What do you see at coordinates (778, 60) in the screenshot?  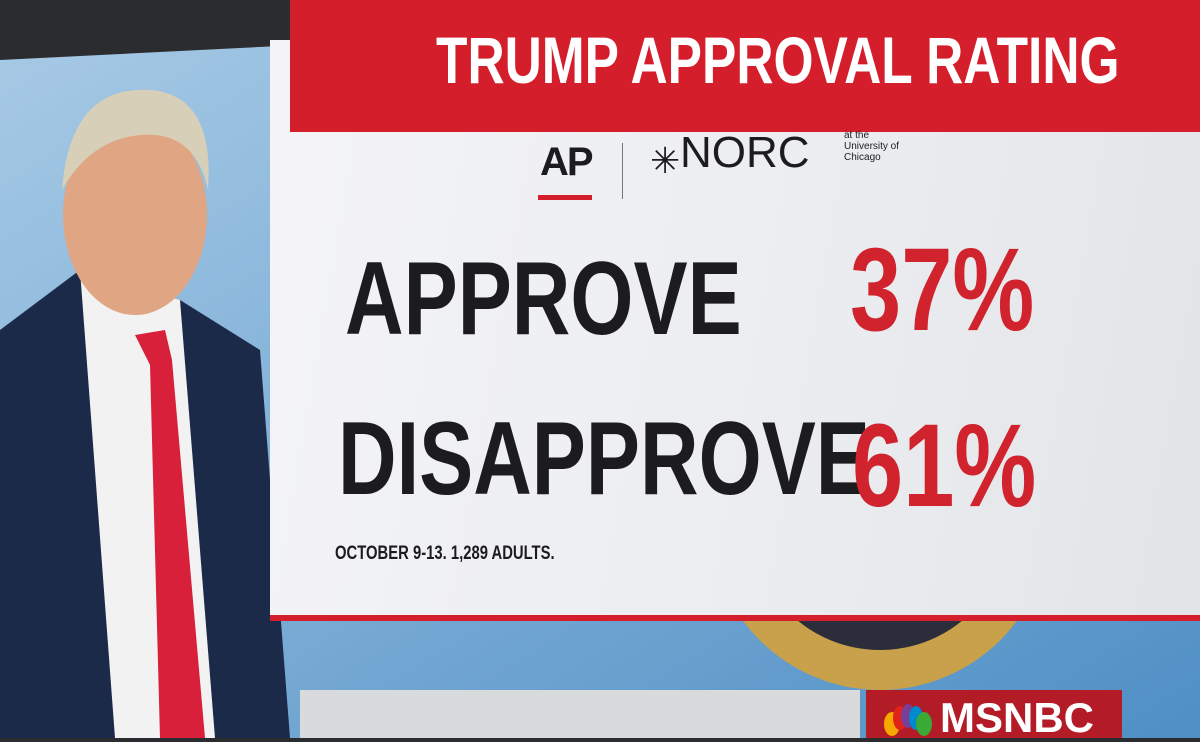 I see `title-text: TRUMP APPROVAL RATING` at bounding box center [778, 60].